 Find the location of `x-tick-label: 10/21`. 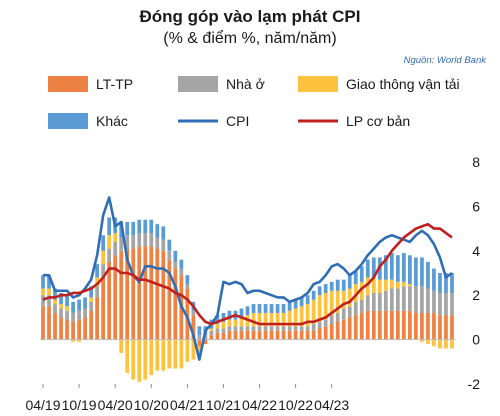

x-tick-label: 10/21 is located at coordinates (223, 405).